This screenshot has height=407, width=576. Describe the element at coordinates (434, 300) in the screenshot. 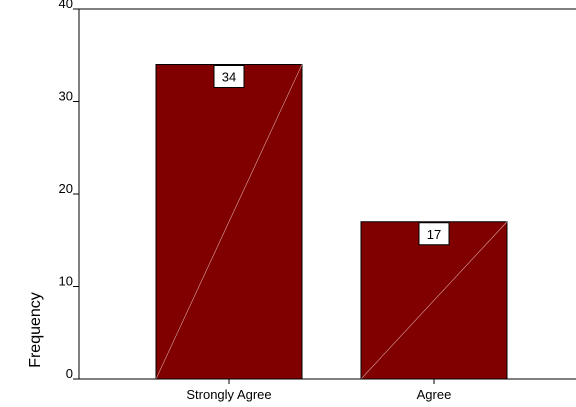

I see `bar-diagonal` at that location.